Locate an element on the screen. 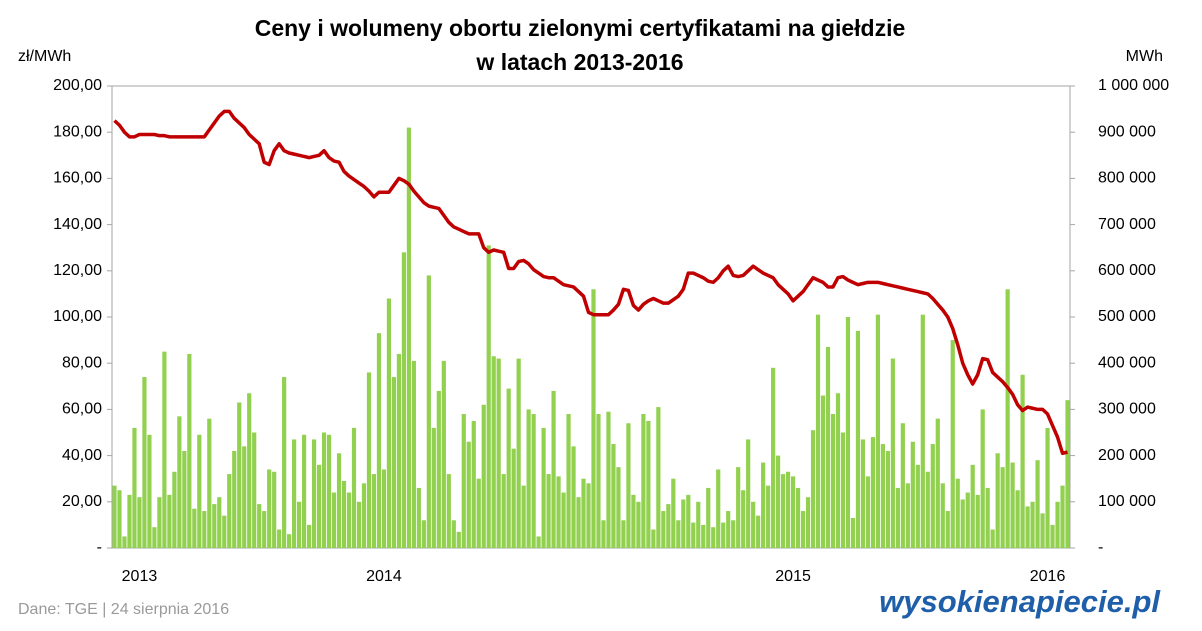 This screenshot has height=631, width=1202. y-tick-label: 180,00 is located at coordinates (77, 131).